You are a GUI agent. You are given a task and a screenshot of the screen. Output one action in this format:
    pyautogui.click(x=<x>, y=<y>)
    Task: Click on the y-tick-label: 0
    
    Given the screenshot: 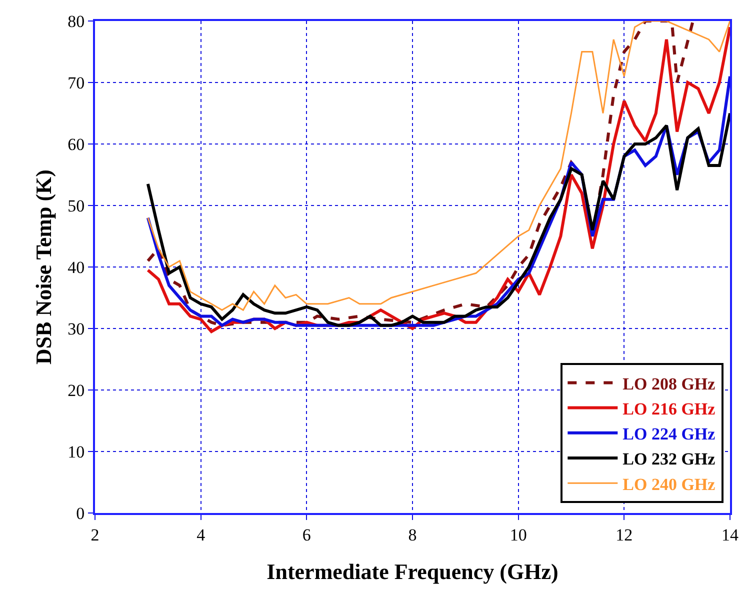 What is the action you would take?
    pyautogui.click(x=80, y=513)
    